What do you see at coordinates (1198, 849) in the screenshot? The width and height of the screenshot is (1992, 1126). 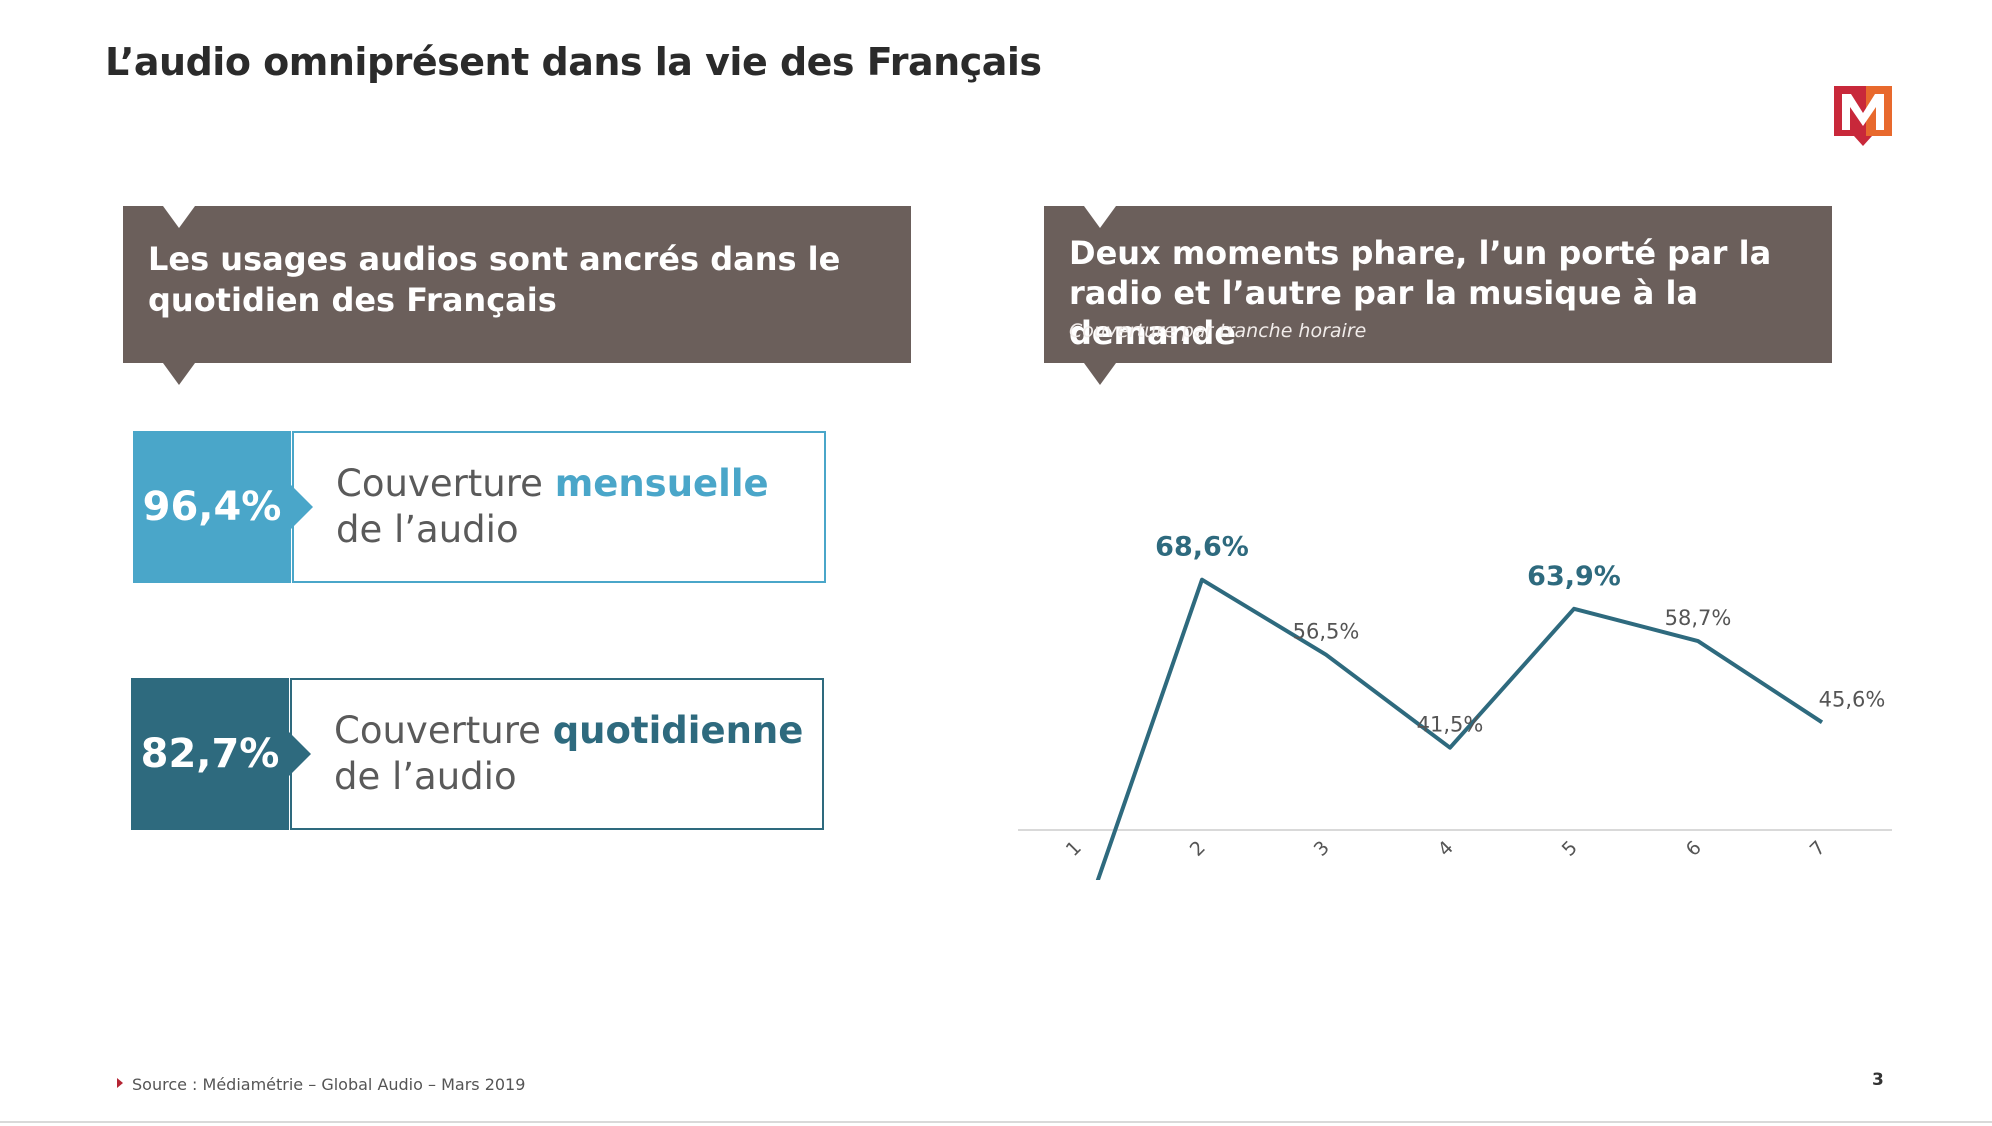 I see `x-tick-label-2: 2` at bounding box center [1198, 849].